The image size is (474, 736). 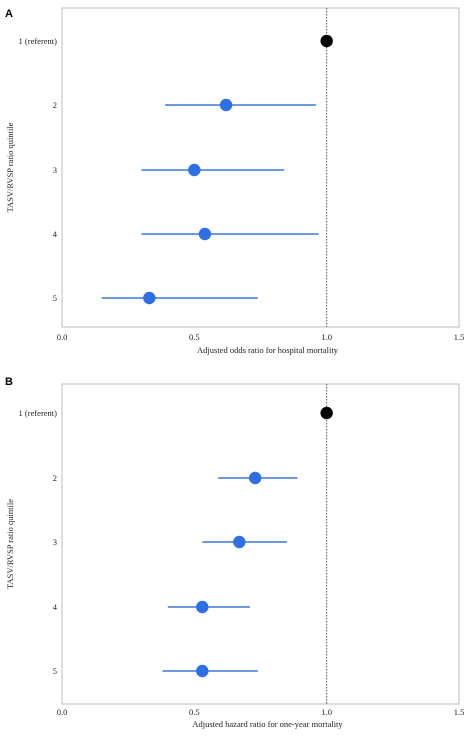 I want to click on panel-label: A, so click(x=9, y=14).